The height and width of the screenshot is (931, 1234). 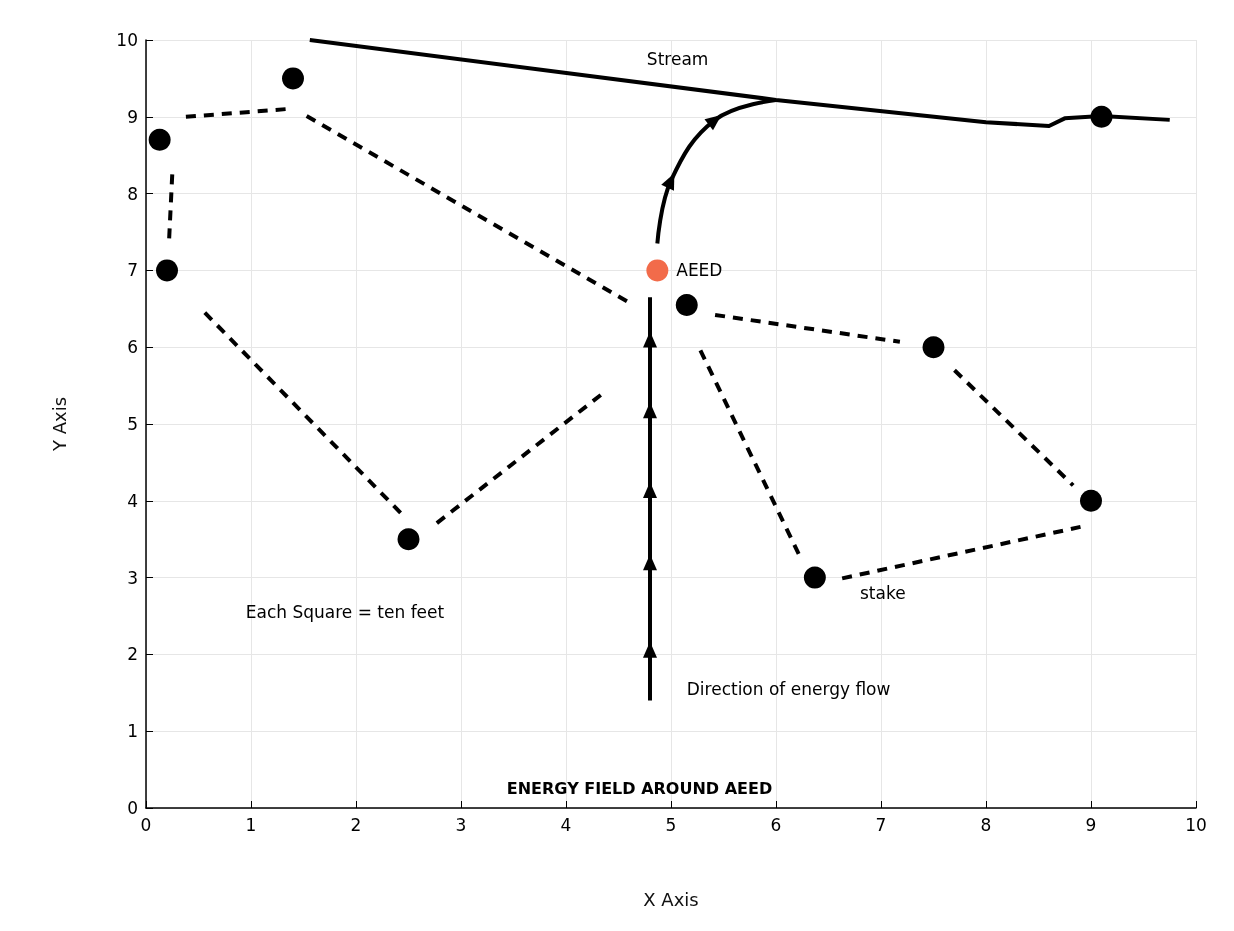 I want to click on annotation: Direction of energy flow, so click(x=788, y=688).